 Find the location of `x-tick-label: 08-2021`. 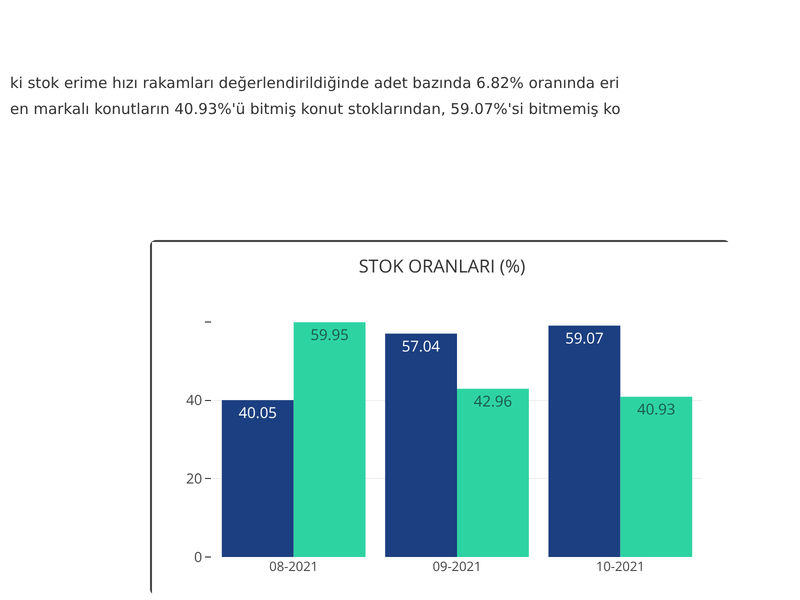

x-tick-label: 08-2021 is located at coordinates (293, 566).